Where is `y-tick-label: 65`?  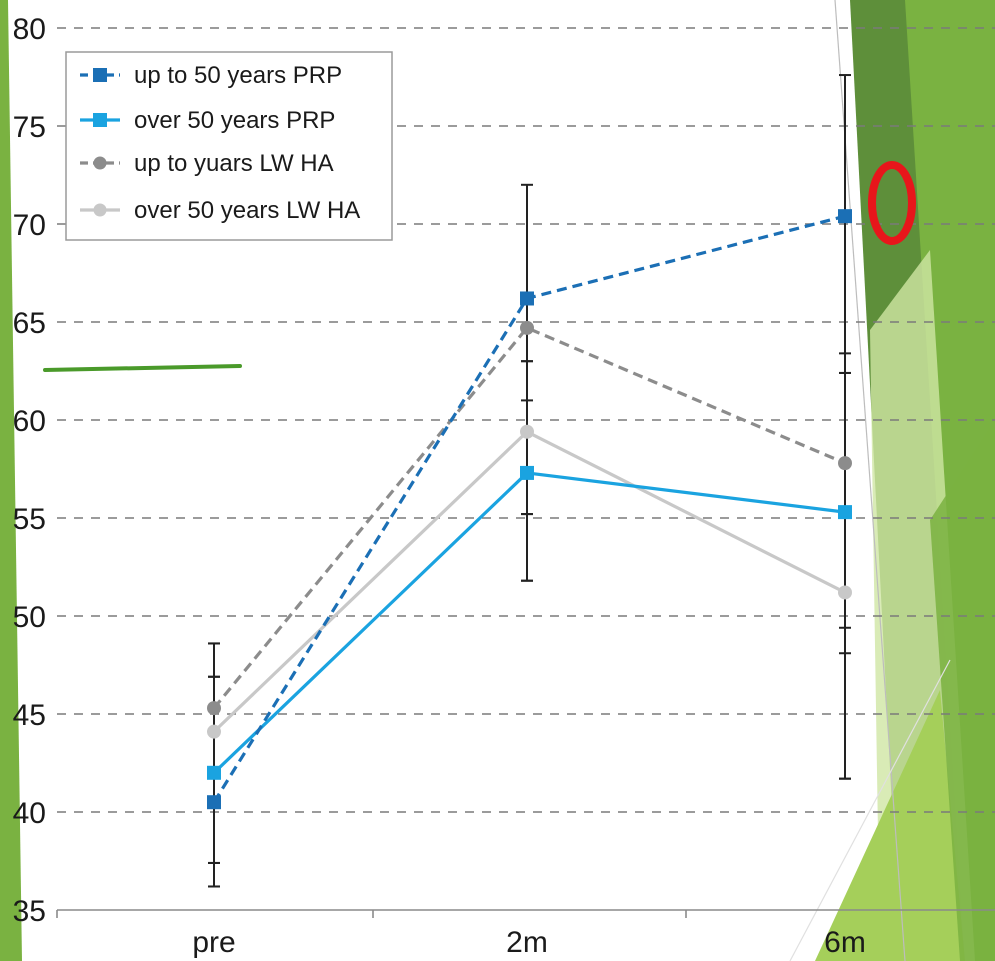 y-tick-label: 65 is located at coordinates (29, 323).